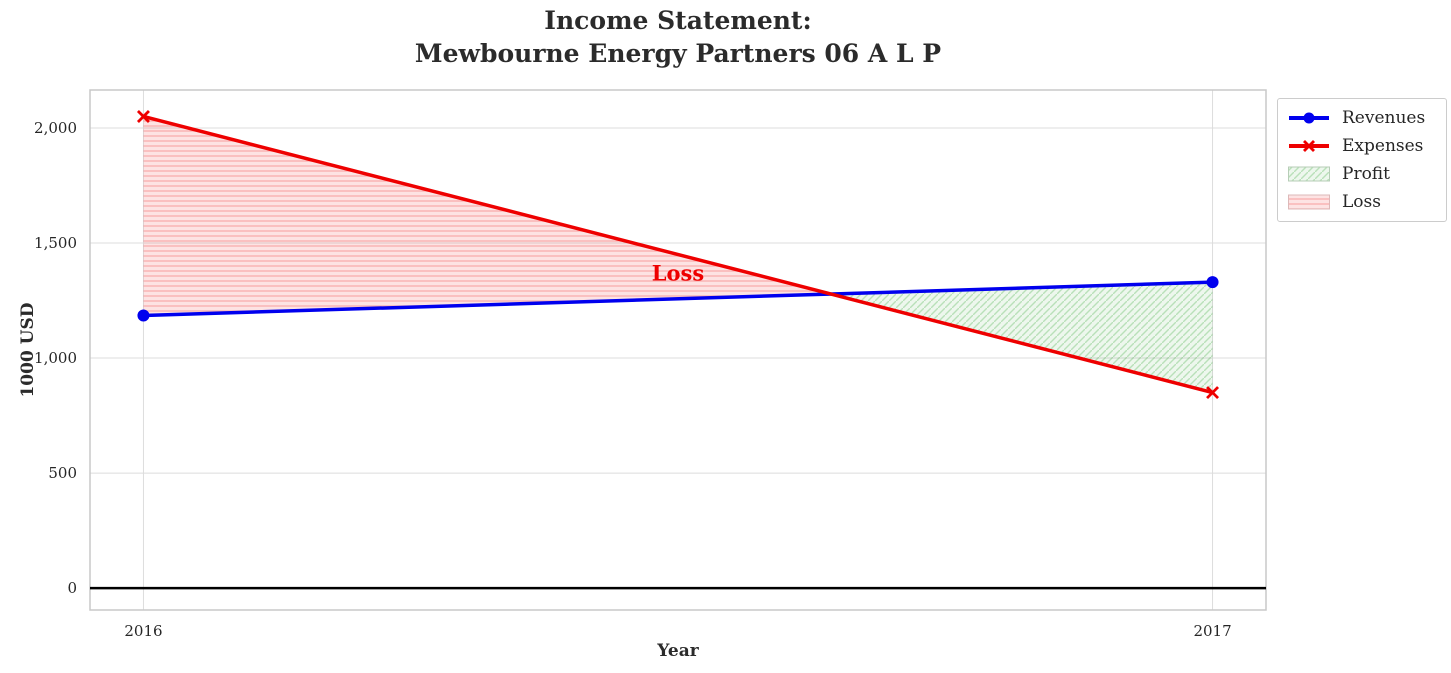  I want to click on legend-item-expenses: Expenses, so click(1361, 146).